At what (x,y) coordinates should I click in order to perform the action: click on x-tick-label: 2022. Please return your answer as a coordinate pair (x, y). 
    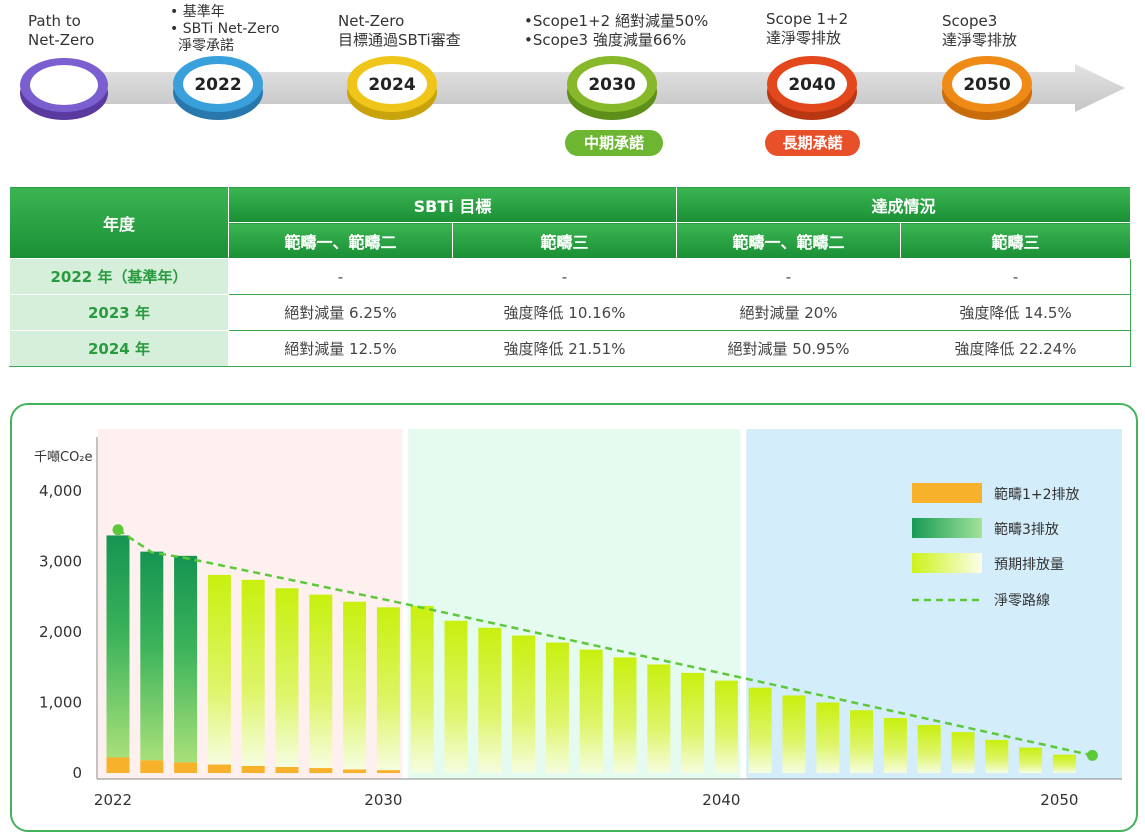
    Looking at the image, I should click on (113, 800).